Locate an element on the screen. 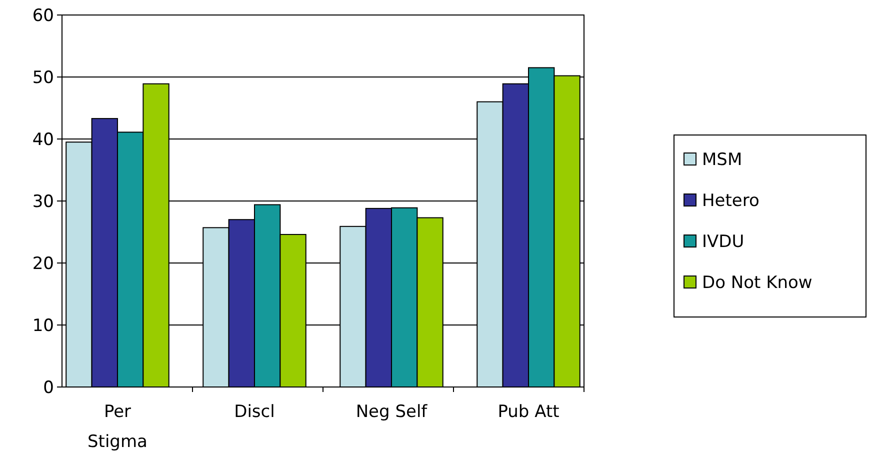 The width and height of the screenshot is (874, 462). y-tick-label: 30 is located at coordinates (43, 202).